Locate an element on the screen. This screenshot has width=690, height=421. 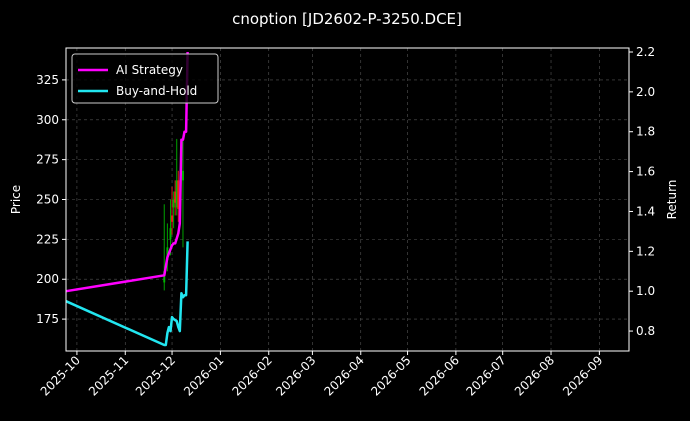
series-lines is located at coordinates (127, 199).